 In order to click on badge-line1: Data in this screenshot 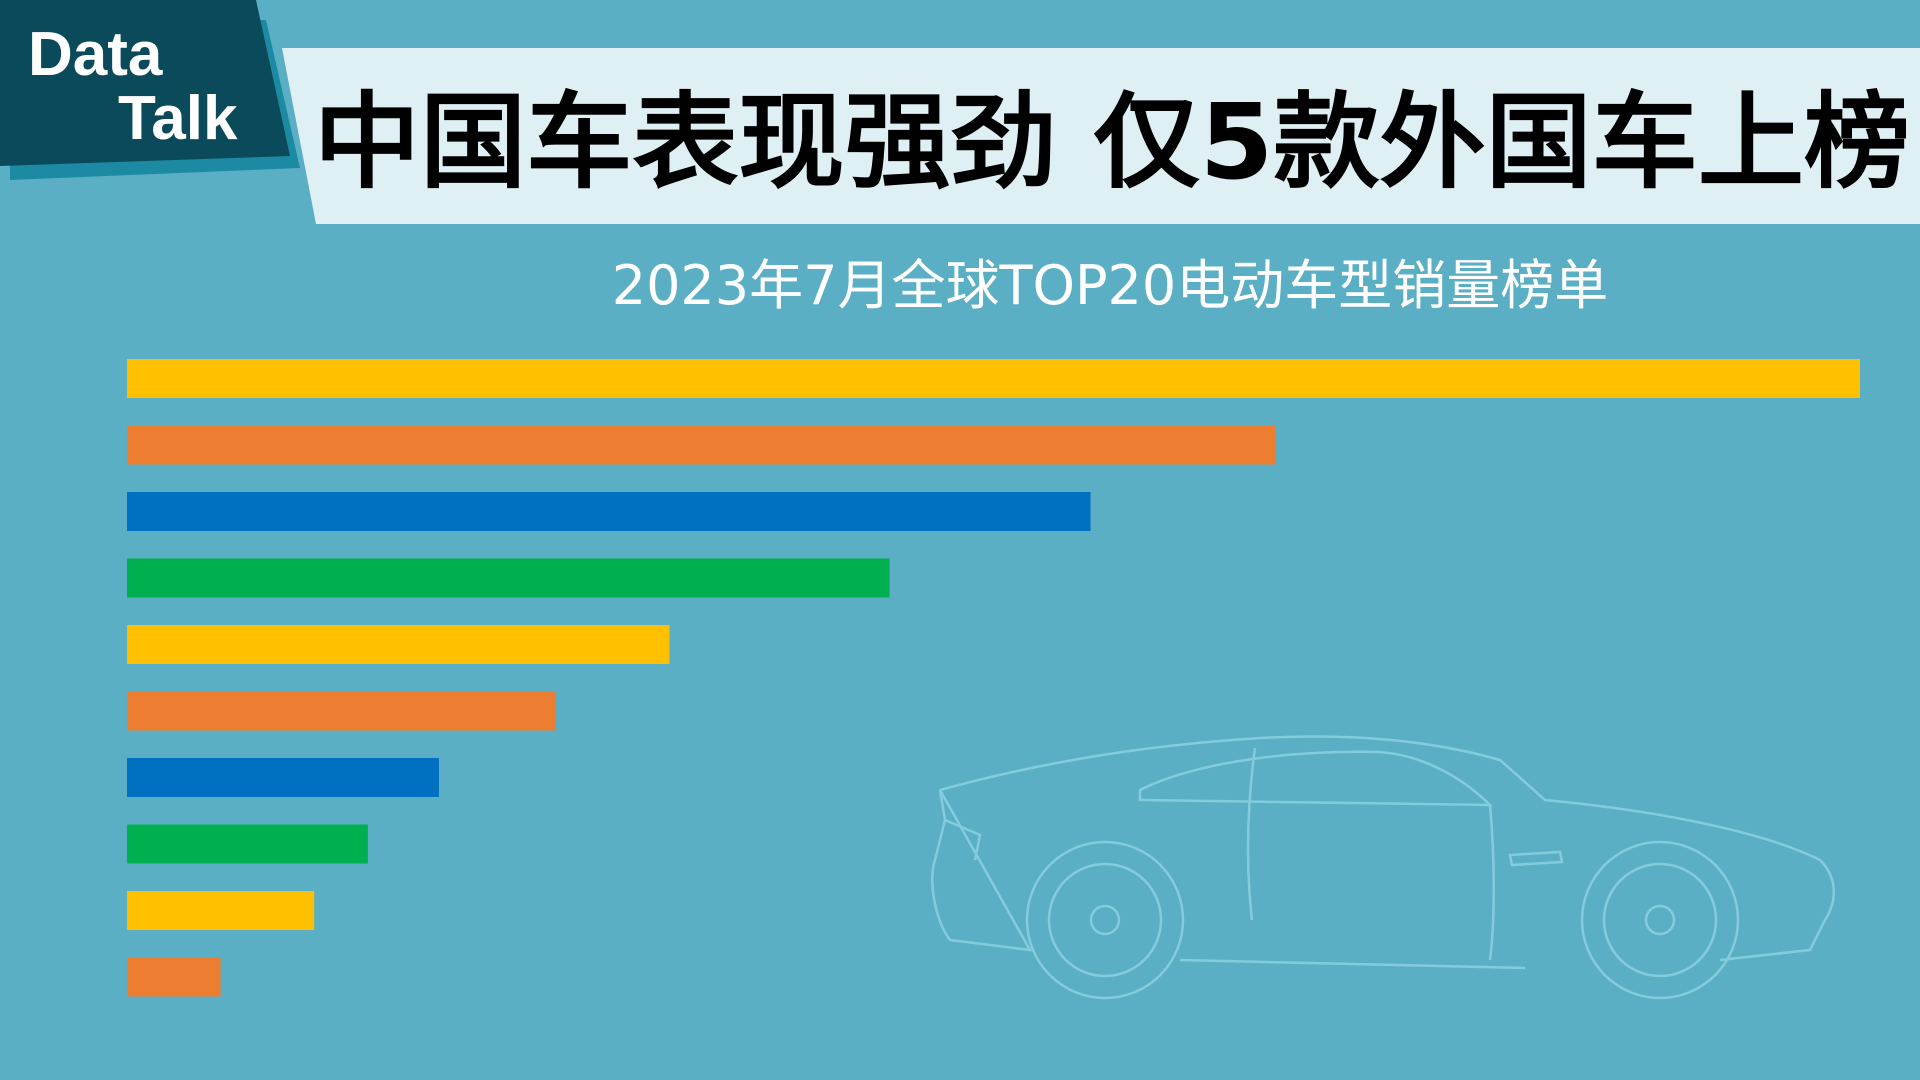, I will do `click(95, 54)`.